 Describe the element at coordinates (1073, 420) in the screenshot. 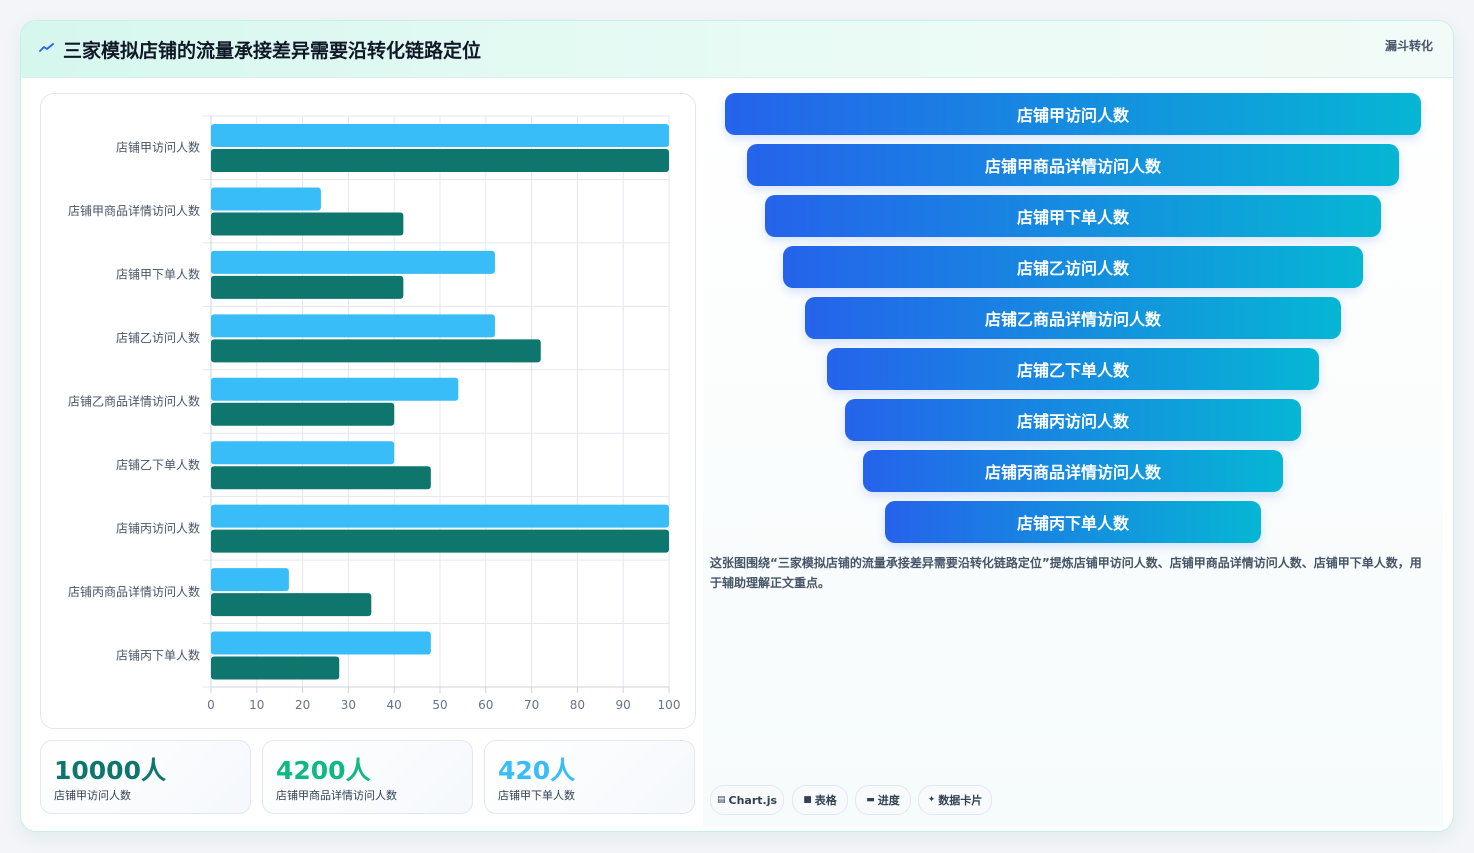

I see `funnel-step: 店铺丙访问人数` at that location.